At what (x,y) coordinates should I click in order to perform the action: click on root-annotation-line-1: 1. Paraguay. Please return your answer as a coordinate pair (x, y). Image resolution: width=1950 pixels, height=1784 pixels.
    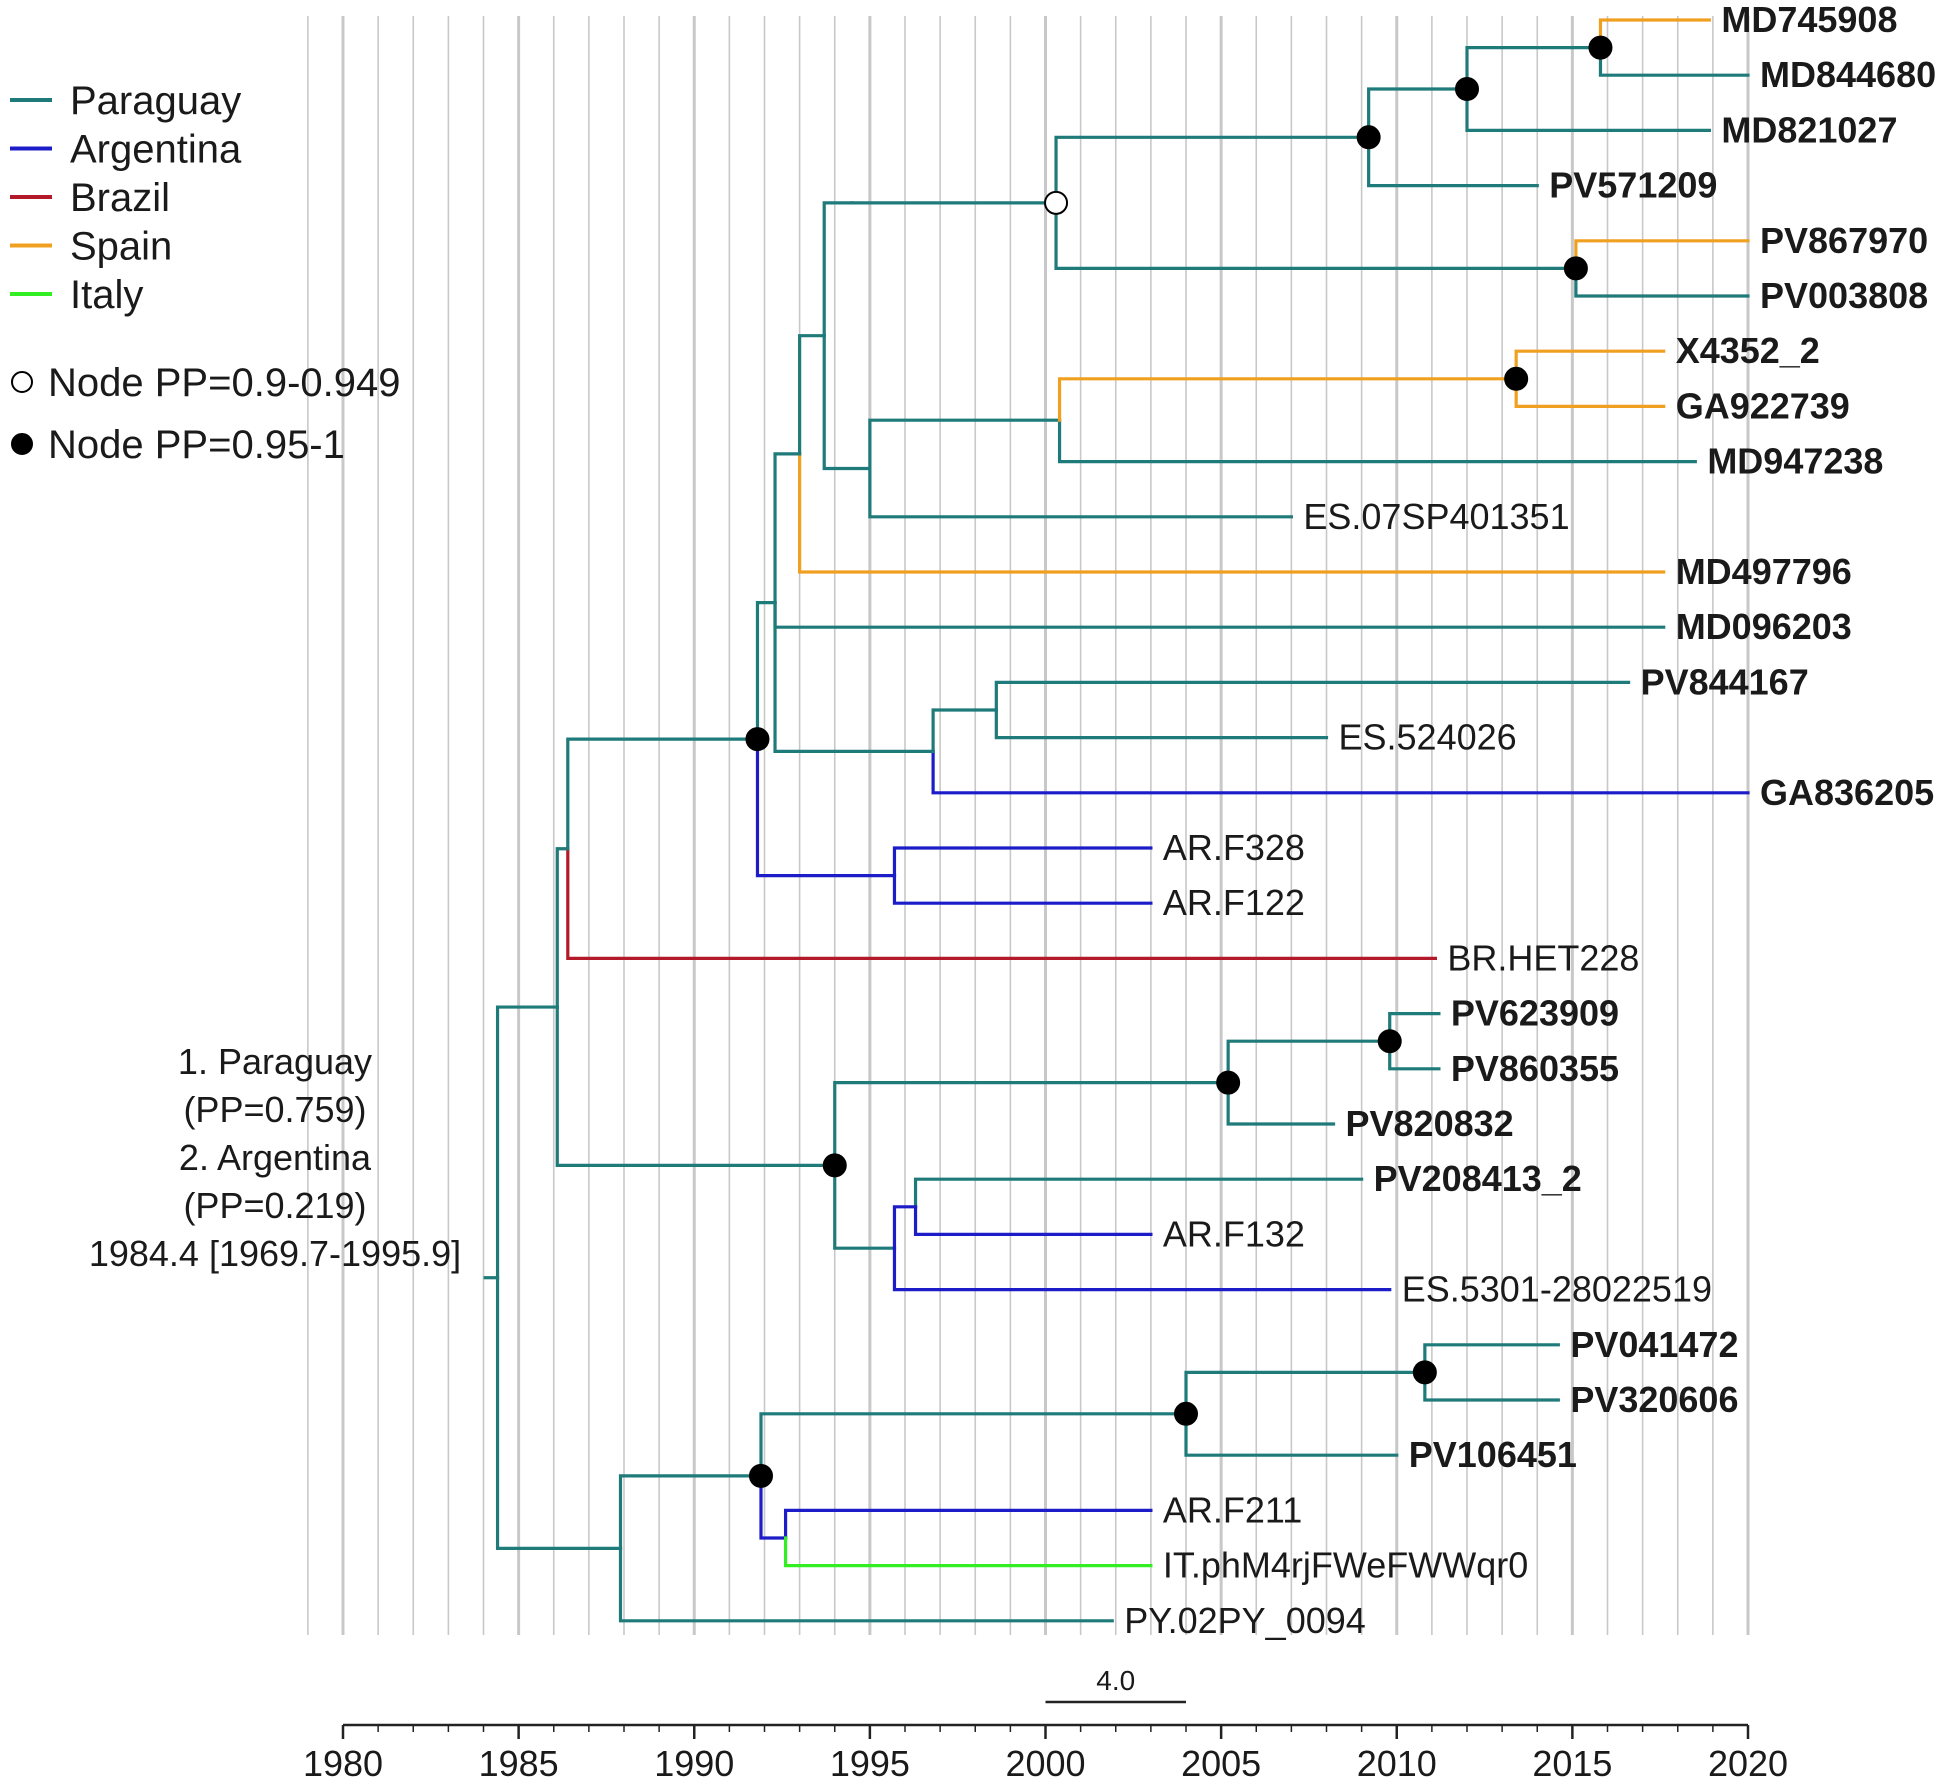
    Looking at the image, I should click on (275, 1061).